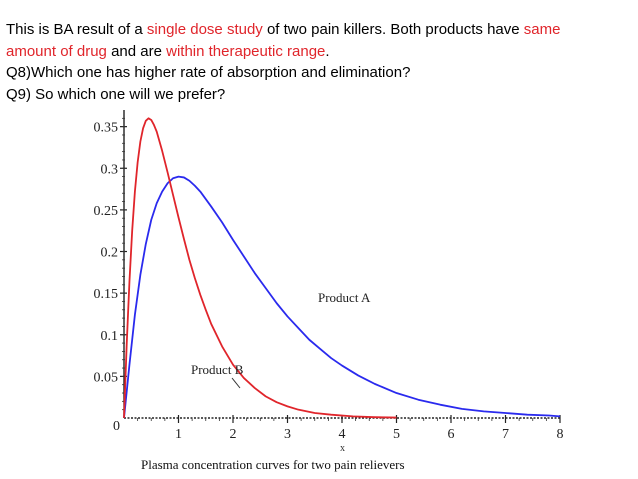  I want to click on x-origin-label: 0, so click(116, 426).